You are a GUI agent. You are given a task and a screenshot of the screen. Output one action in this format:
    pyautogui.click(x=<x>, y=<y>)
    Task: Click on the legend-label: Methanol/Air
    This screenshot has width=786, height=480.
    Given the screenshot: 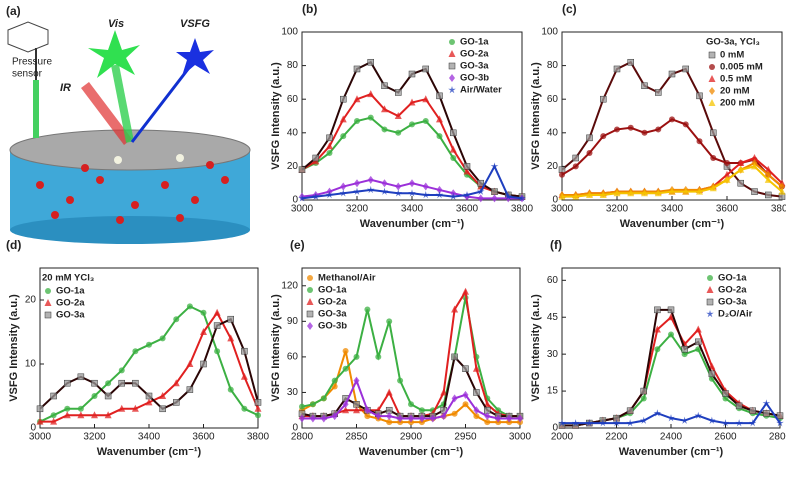 What is the action you would take?
    pyautogui.click(x=347, y=278)
    